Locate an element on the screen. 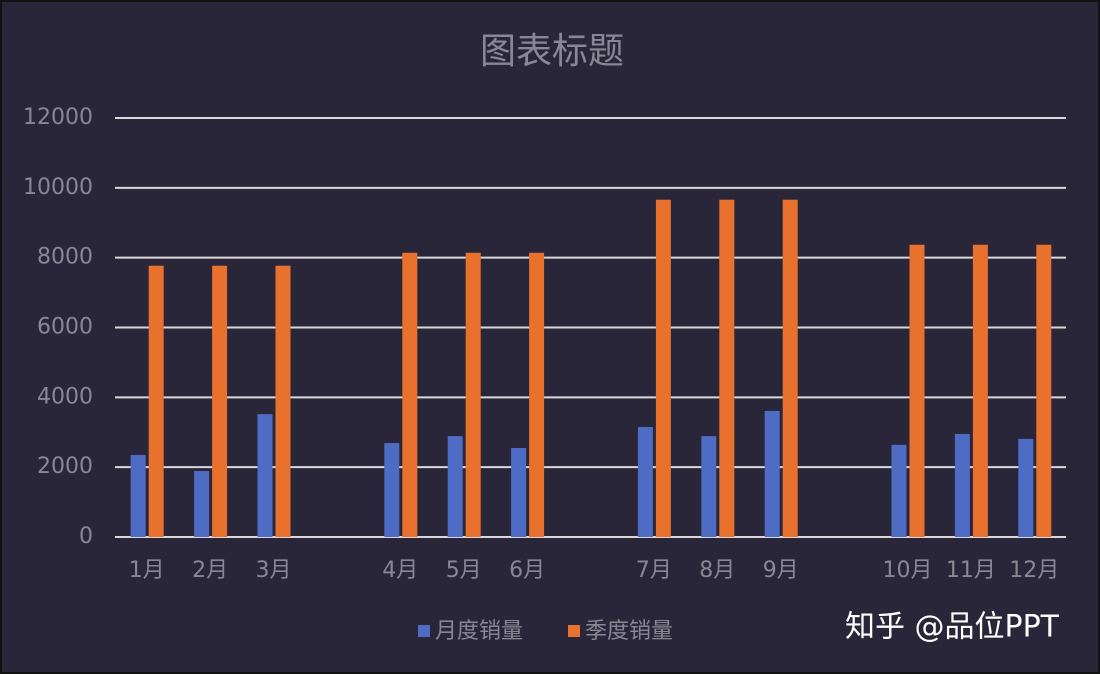 The height and width of the screenshot is (674, 1100). x-tick-label: 6月 is located at coordinates (527, 570).